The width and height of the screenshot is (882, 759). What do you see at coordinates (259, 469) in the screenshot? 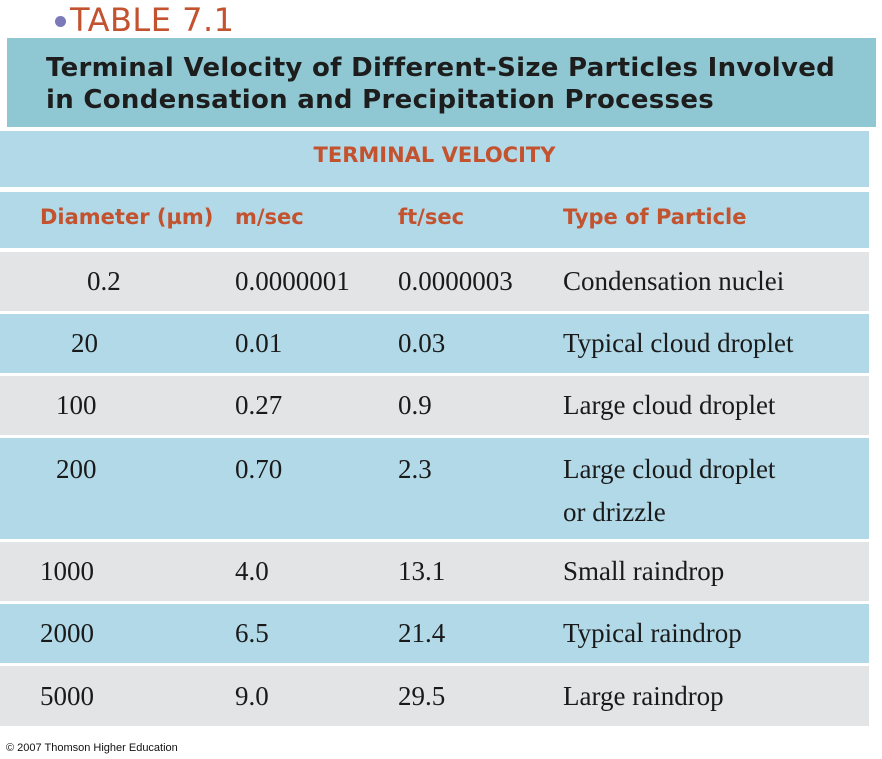
I see `cell-msec: 0.70` at bounding box center [259, 469].